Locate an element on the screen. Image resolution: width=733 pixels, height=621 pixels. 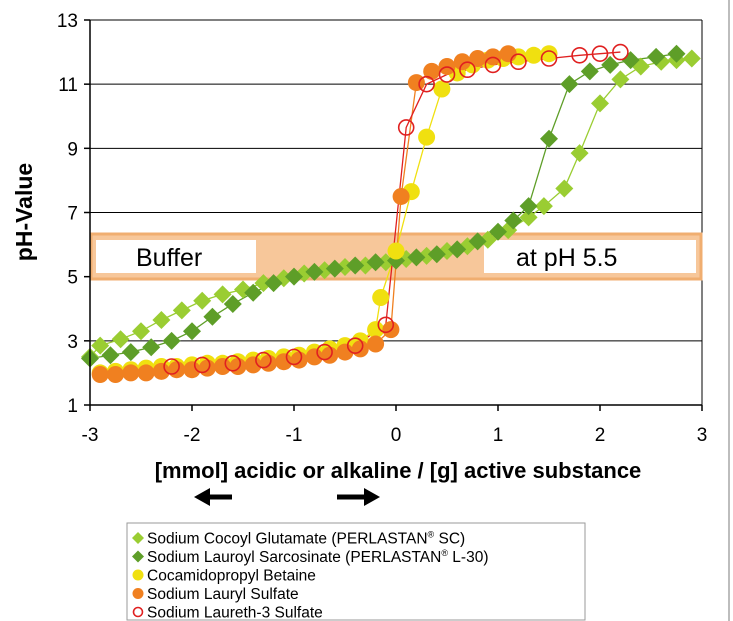
y-tick-label: 13 is located at coordinates (67, 21).